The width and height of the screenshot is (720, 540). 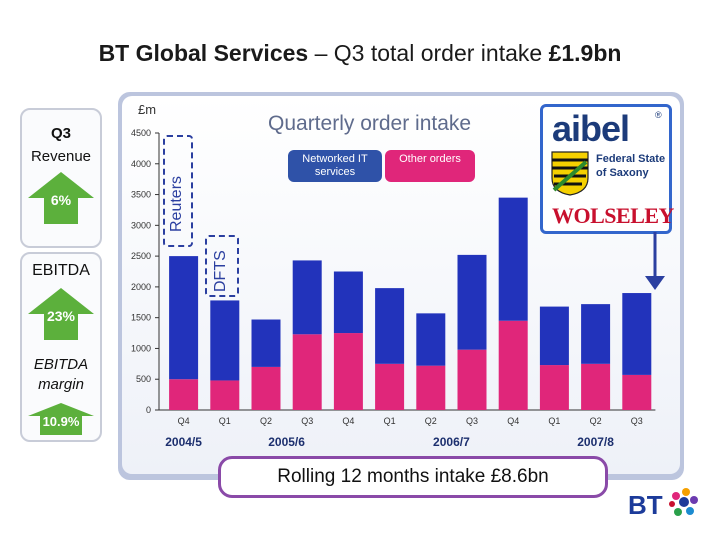 I want to click on ebitda-growth-value: 23%, so click(x=61, y=316).